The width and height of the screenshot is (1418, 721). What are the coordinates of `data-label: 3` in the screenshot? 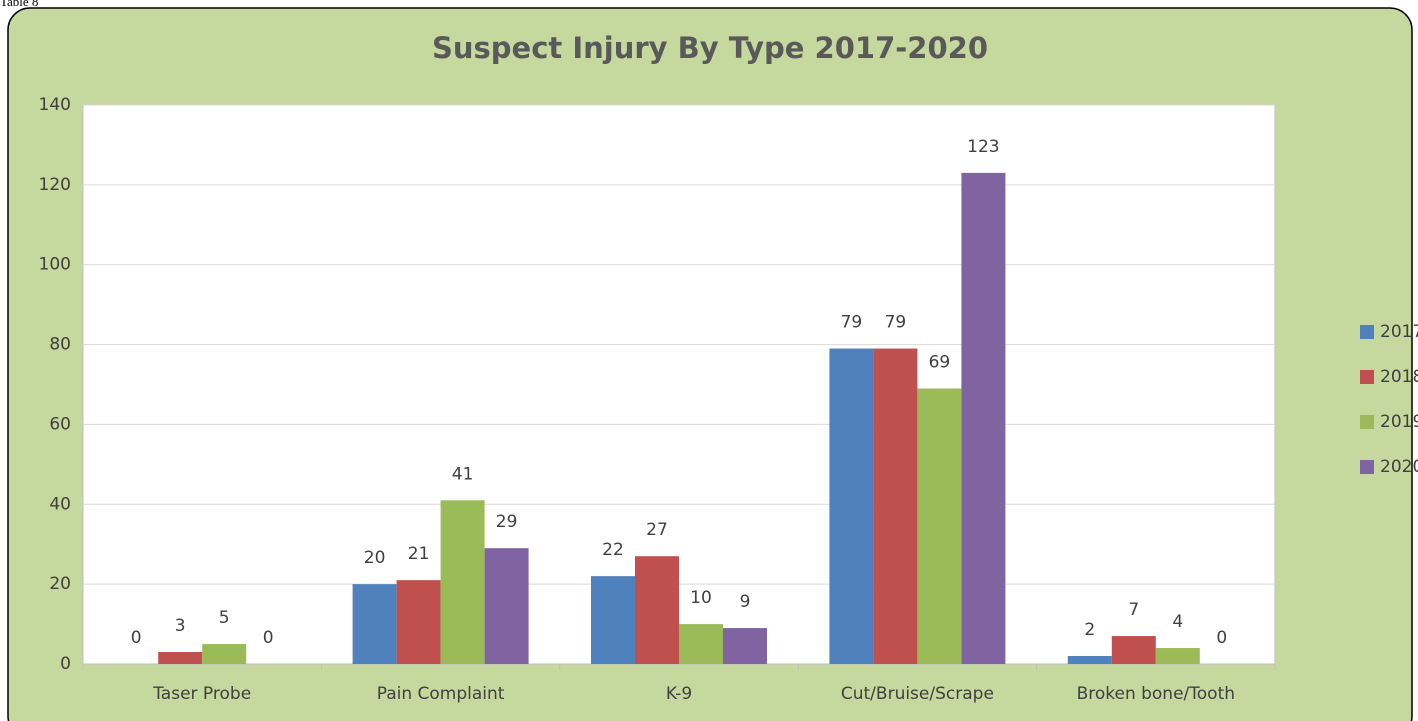 It's located at (180, 626).